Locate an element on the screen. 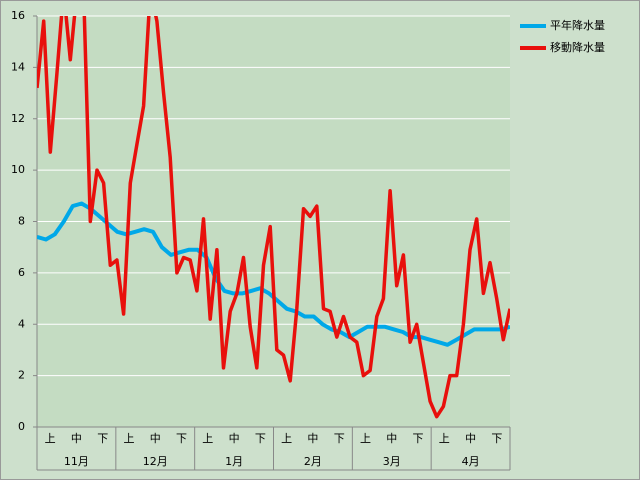  x-group-label: 4月 is located at coordinates (471, 461).